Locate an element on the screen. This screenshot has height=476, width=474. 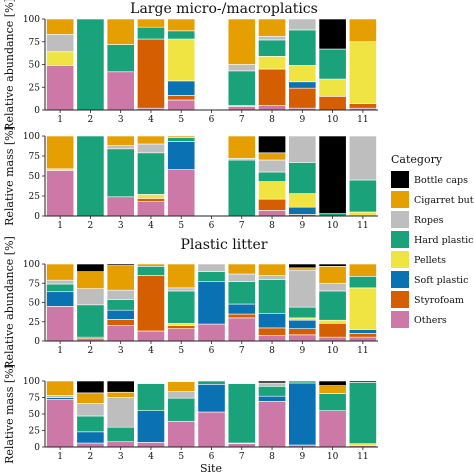
x-tick-label: 6 is located at coordinates (212, 226).